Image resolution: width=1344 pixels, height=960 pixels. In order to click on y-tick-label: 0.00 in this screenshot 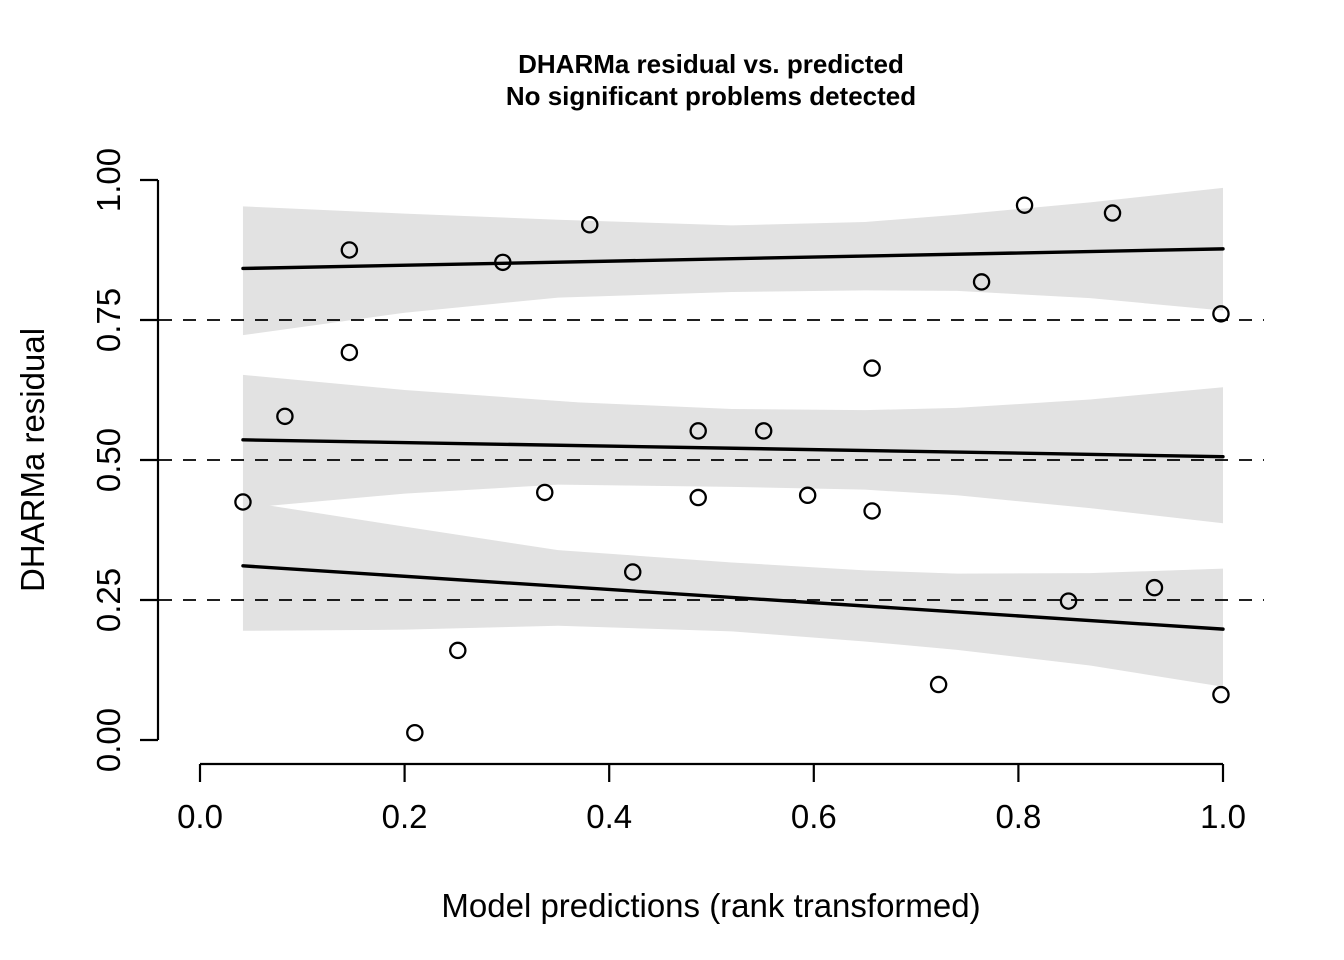, I will do `click(108, 740)`.